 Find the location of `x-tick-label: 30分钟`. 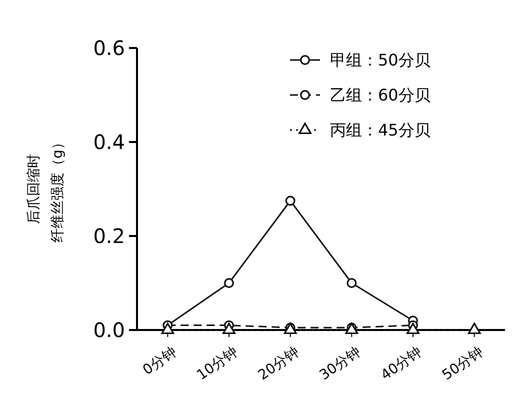

x-tick-label: 30分钟 is located at coordinates (340, 364).